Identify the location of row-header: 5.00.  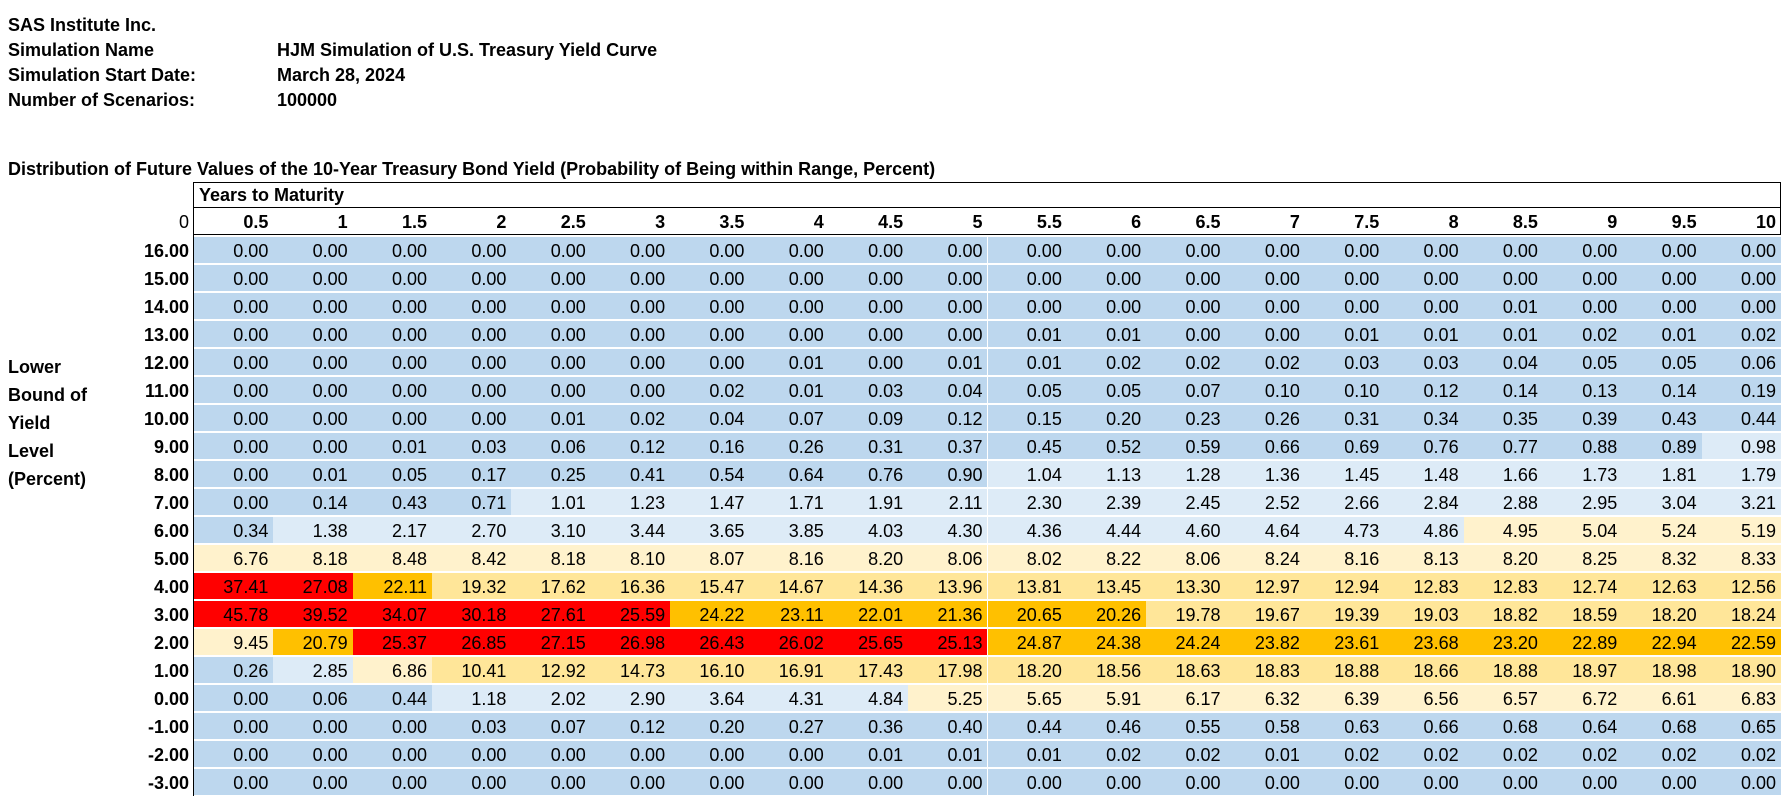
(171, 559).